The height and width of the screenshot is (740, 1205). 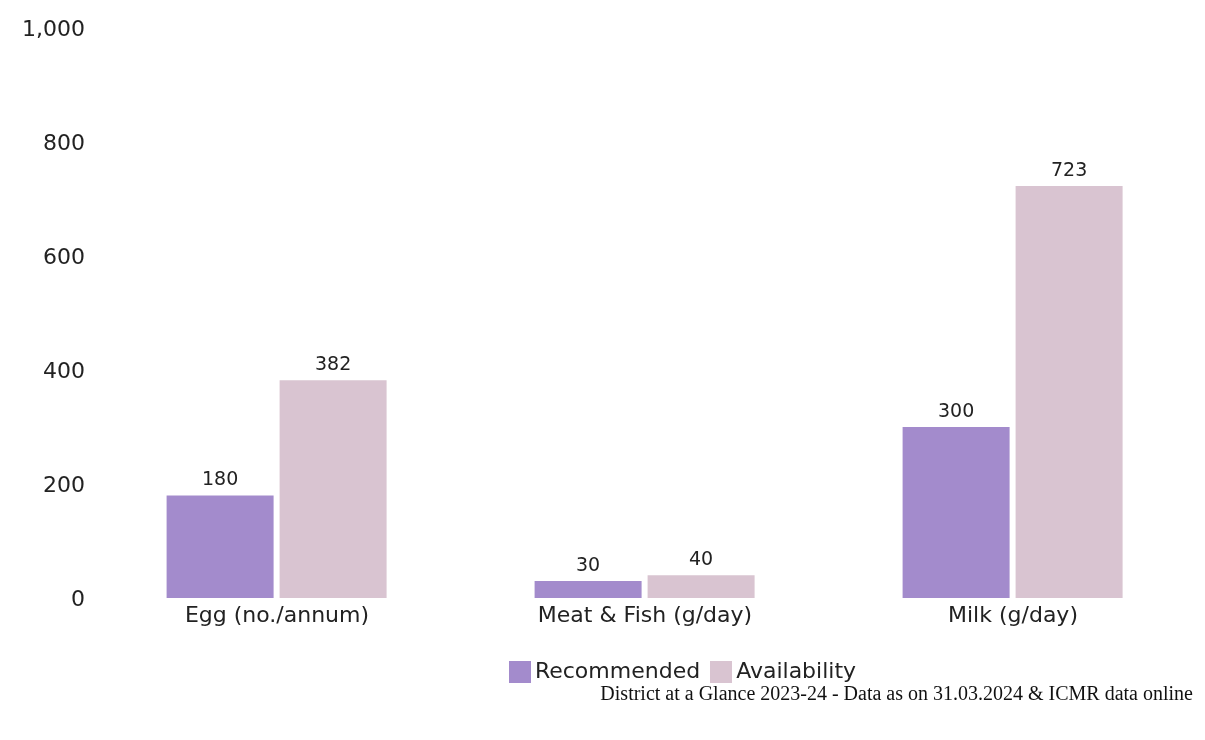 What do you see at coordinates (588, 563) in the screenshot?
I see `data-label: 30` at bounding box center [588, 563].